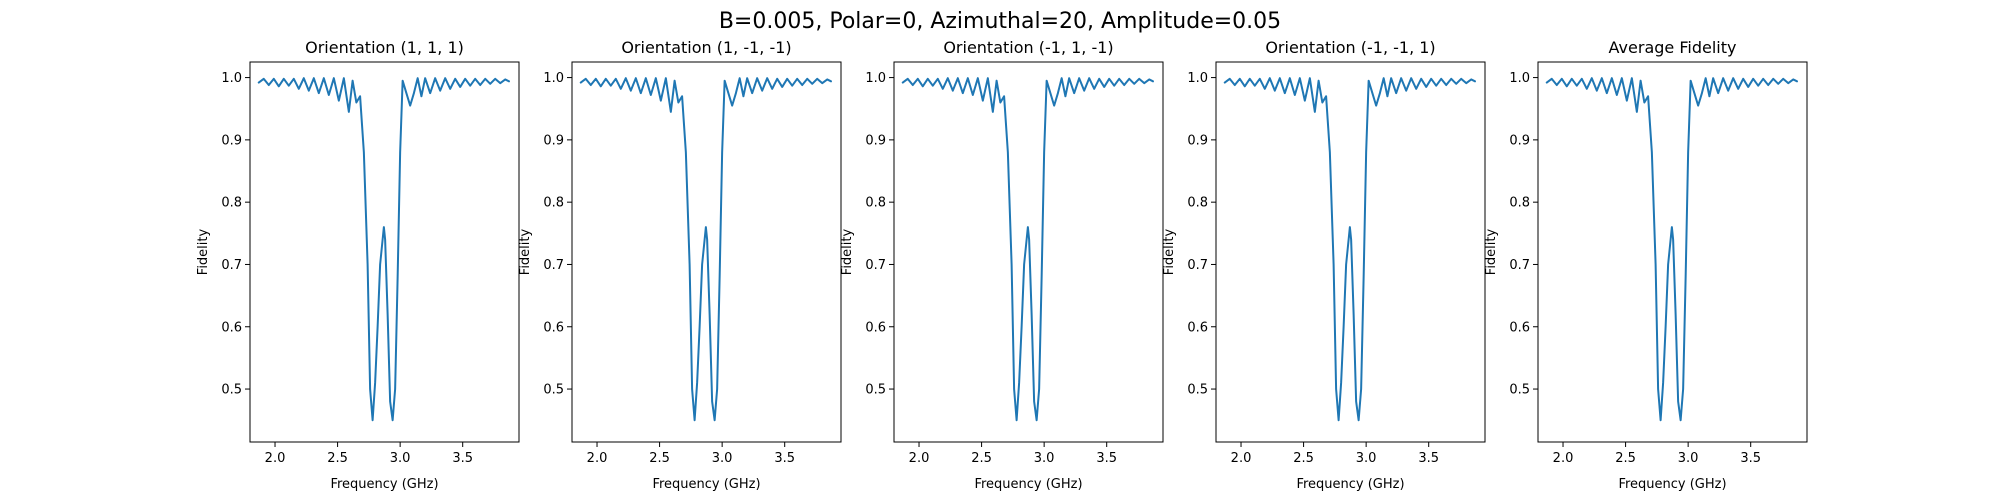 The image size is (2000, 504). What do you see at coordinates (1028, 47) in the screenshot?
I see `subplot-title: Orientation (-1, 1, -1)` at bounding box center [1028, 47].